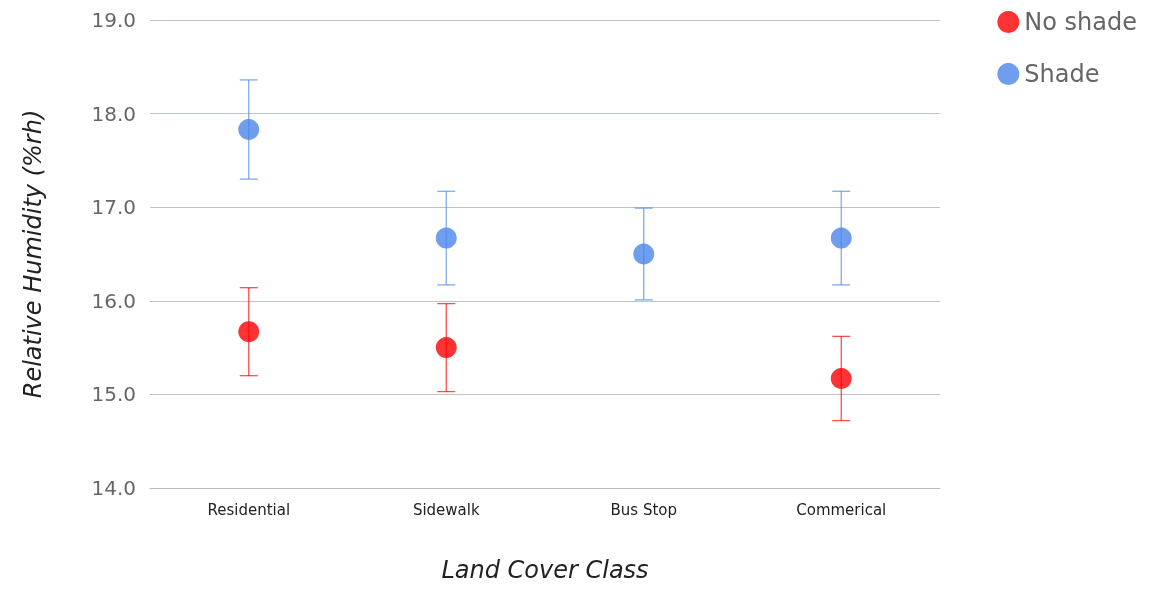 Image resolution: width=1157 pixels, height=601 pixels. Describe the element at coordinates (545, 570) in the screenshot. I see `x-axis-title: Land Cover Class` at that location.